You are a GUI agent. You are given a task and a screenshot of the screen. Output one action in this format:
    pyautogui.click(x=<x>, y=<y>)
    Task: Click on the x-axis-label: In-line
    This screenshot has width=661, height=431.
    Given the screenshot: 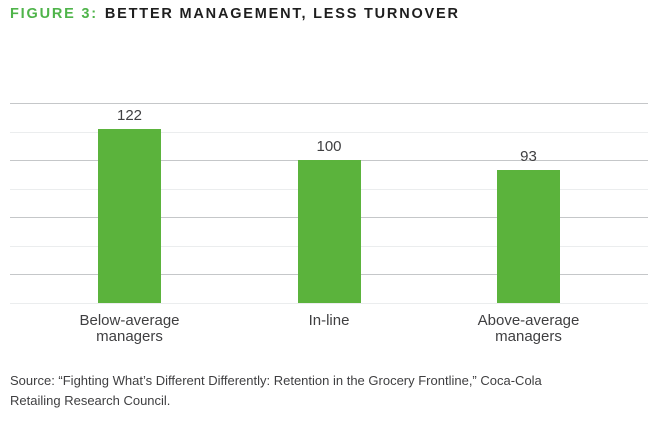 What is the action you would take?
    pyautogui.click(x=329, y=329)
    